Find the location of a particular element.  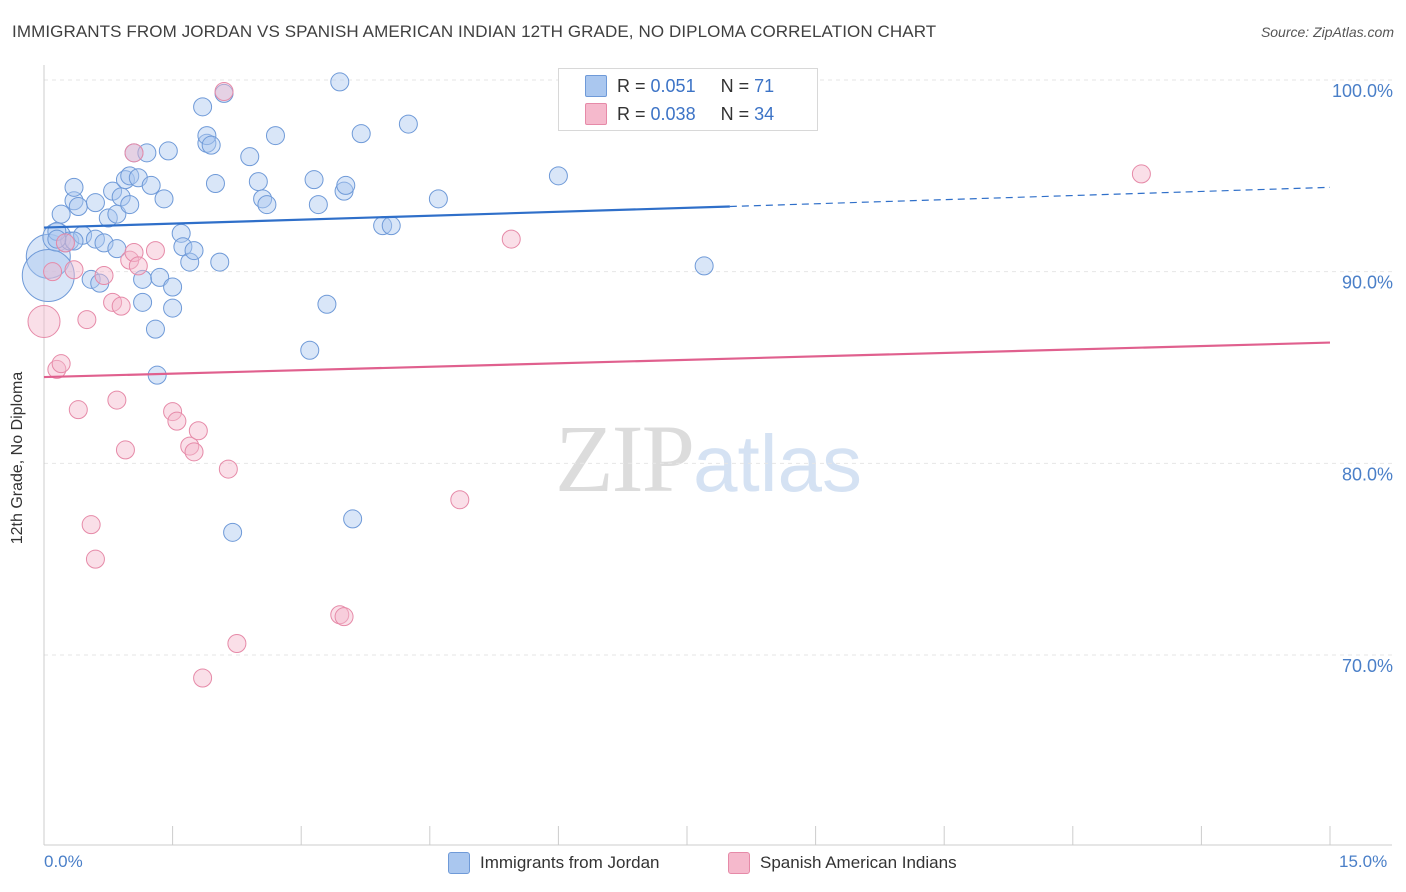

jordan-trend-line is located at coordinates (386, 217).